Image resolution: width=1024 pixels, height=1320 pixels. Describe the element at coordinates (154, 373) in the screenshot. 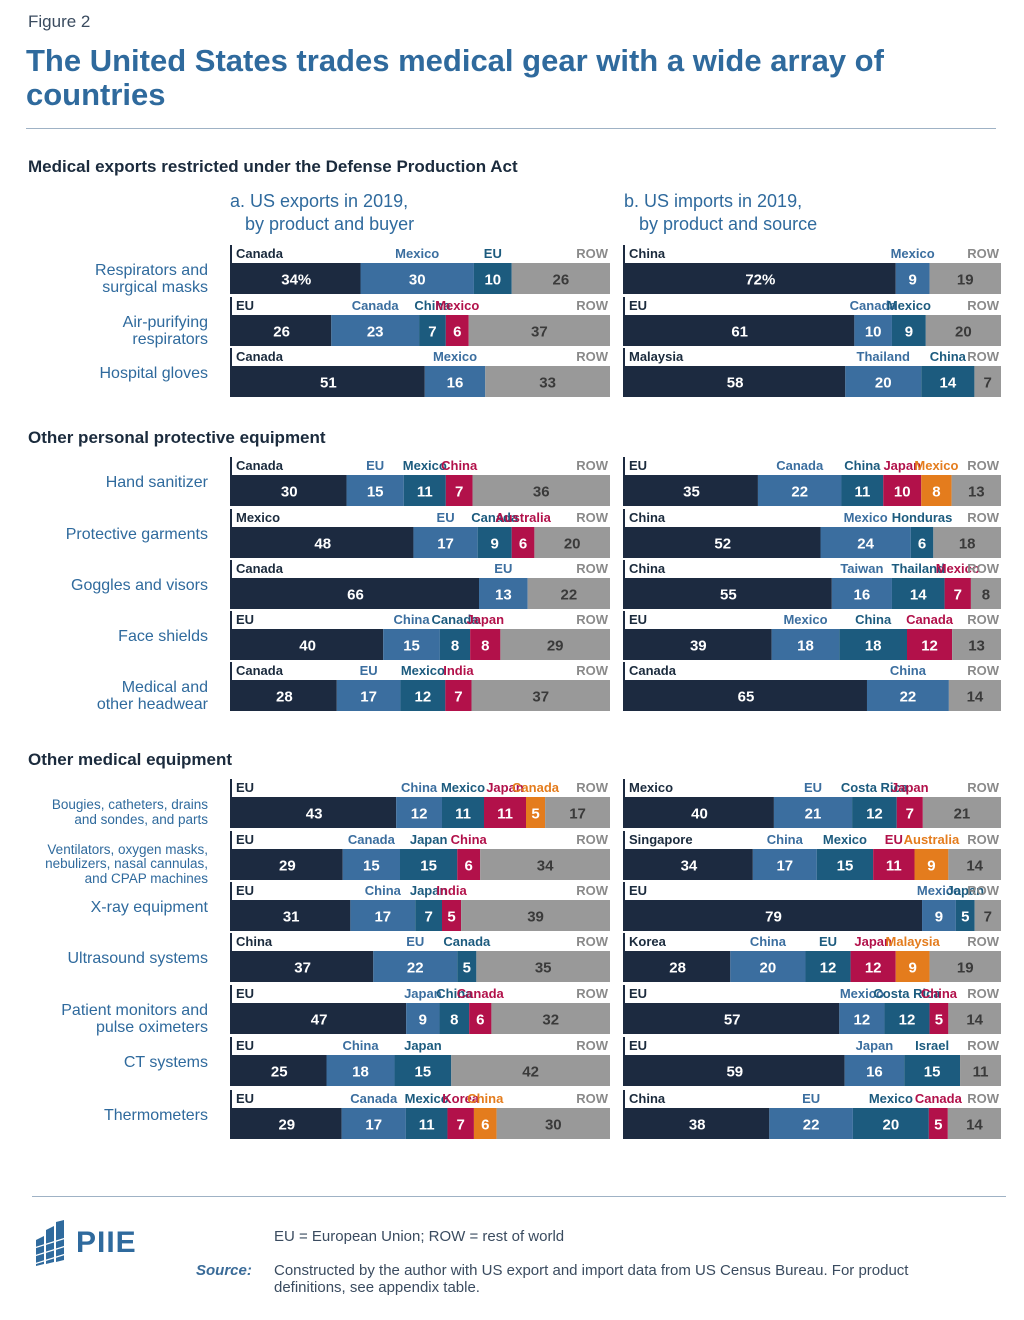

I see `row-label: Hospital gloves` at that location.